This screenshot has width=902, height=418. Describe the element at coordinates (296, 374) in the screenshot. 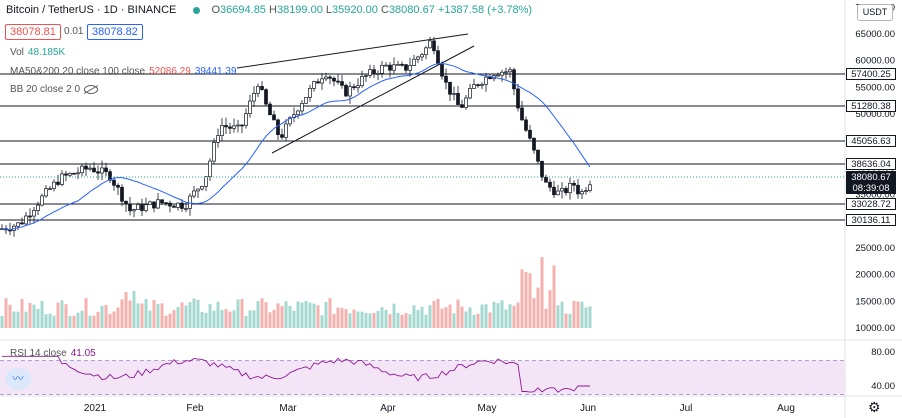

I see `rsi-line` at that location.